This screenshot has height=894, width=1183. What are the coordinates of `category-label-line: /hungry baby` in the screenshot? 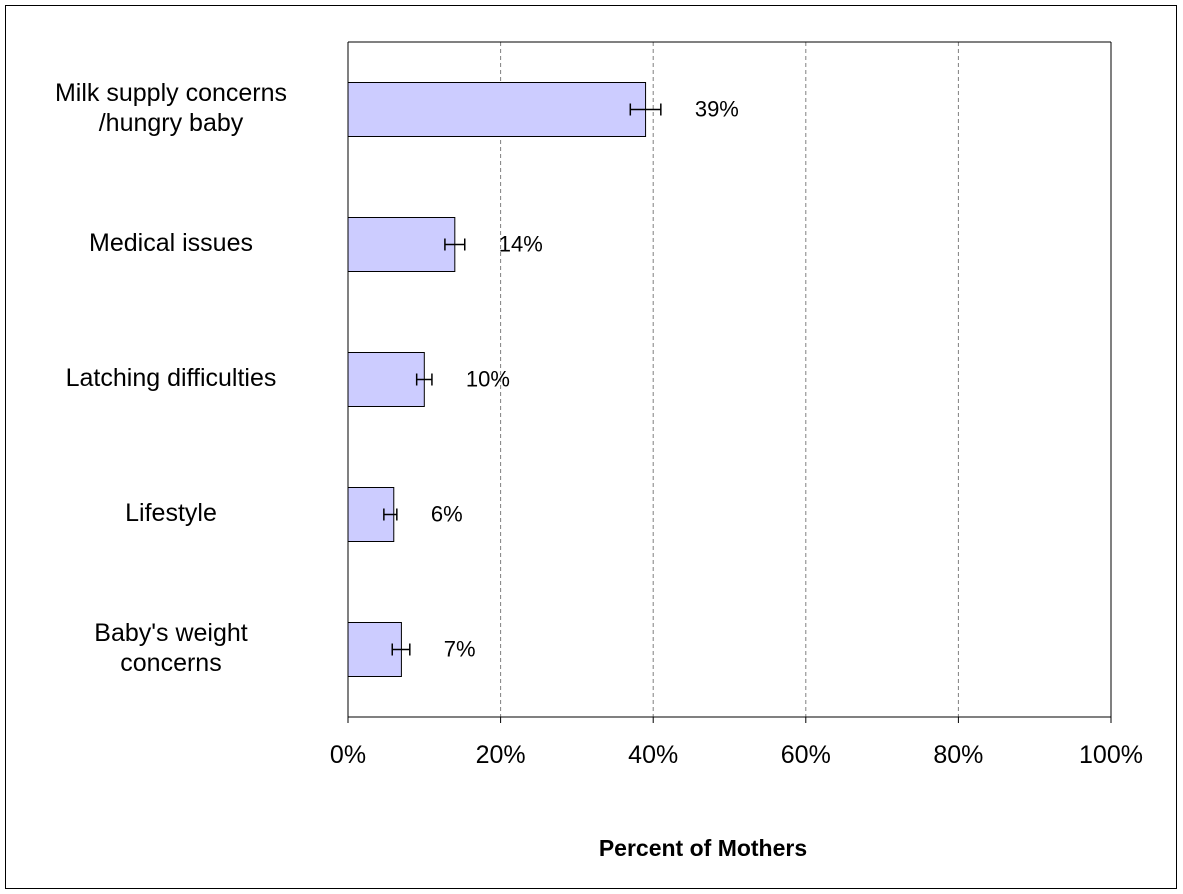 It's located at (171, 123).